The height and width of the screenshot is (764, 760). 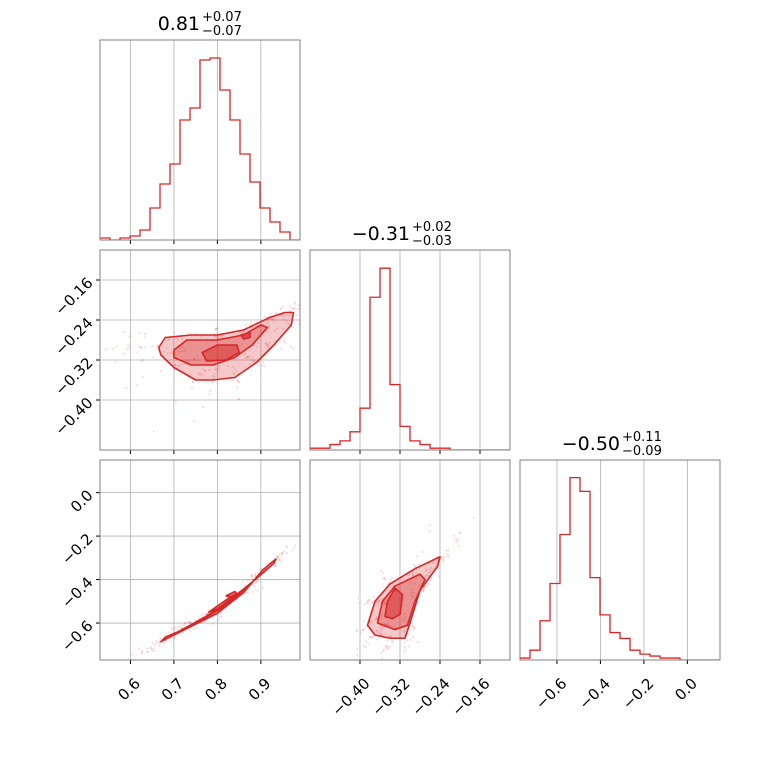 I want to click on panel-row2-col0-frame, so click(x=200, y=560).